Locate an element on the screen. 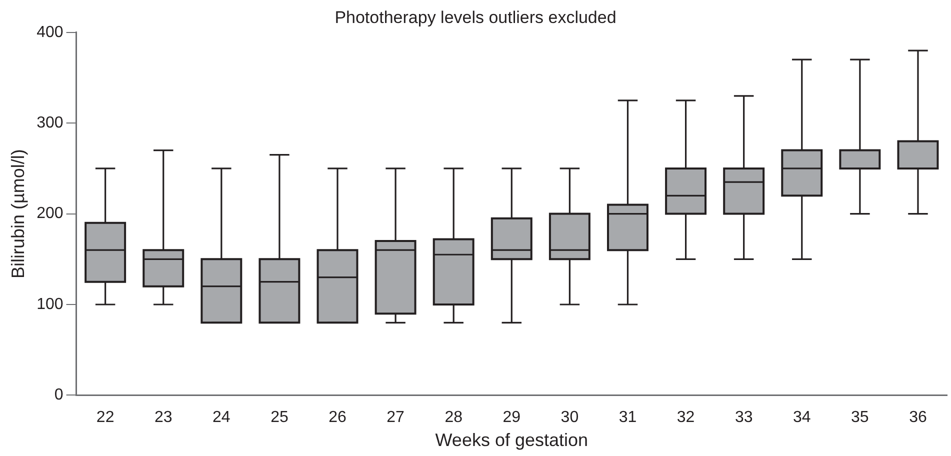  x-tick-label: 22 is located at coordinates (105, 417).